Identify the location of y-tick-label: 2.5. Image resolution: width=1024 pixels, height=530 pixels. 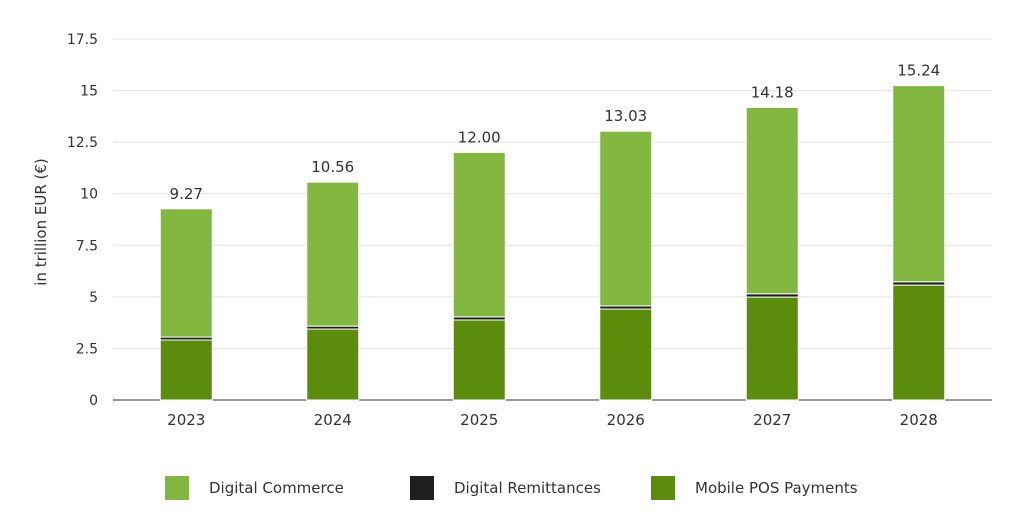
(87, 349).